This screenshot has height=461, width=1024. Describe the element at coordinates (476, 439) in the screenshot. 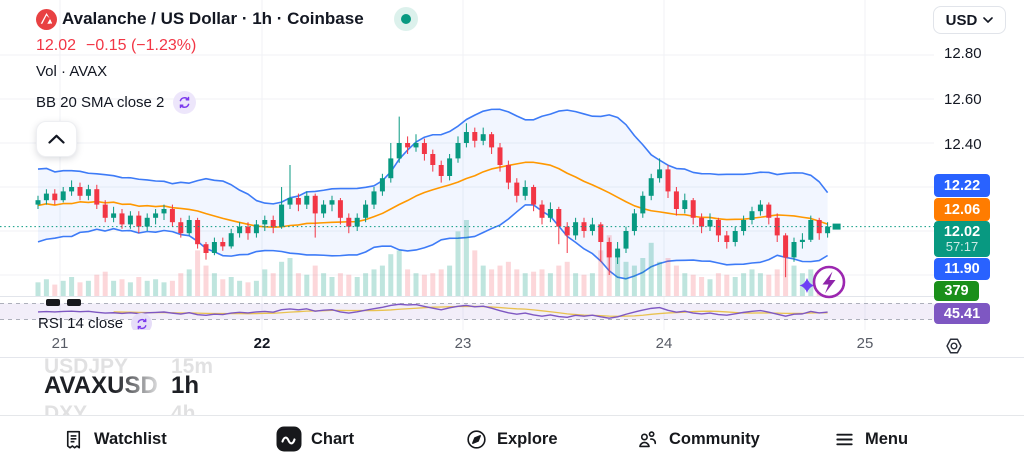

I see `compass-icon` at that location.